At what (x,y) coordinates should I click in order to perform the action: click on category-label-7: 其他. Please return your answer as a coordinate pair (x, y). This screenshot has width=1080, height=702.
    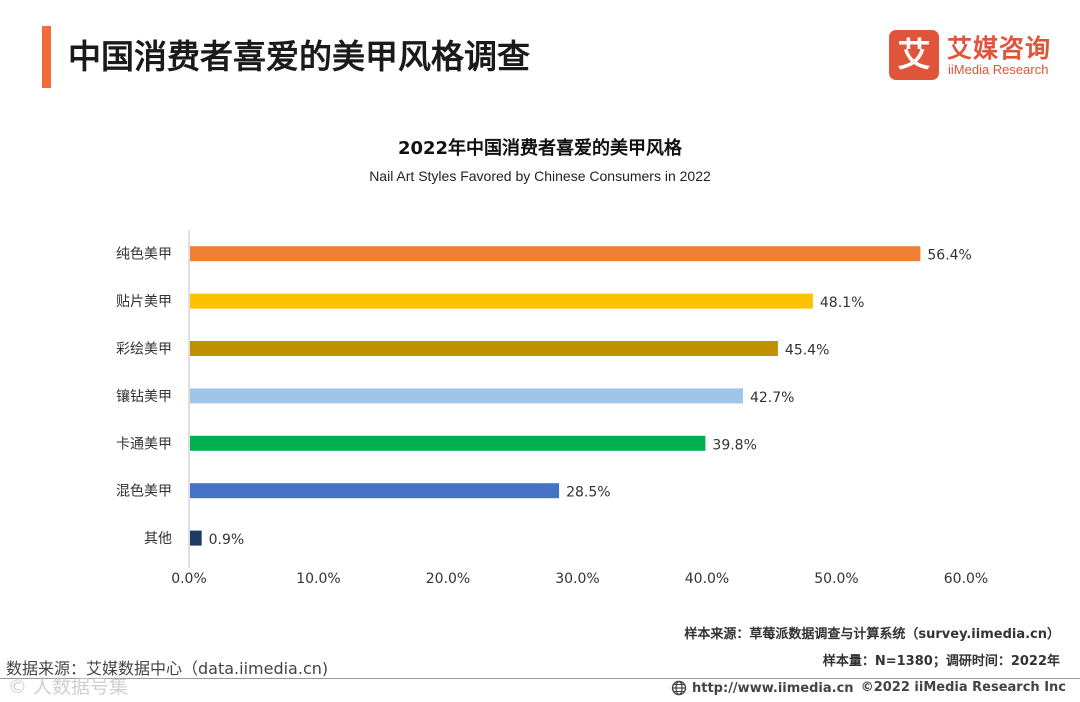
    Looking at the image, I should click on (158, 539).